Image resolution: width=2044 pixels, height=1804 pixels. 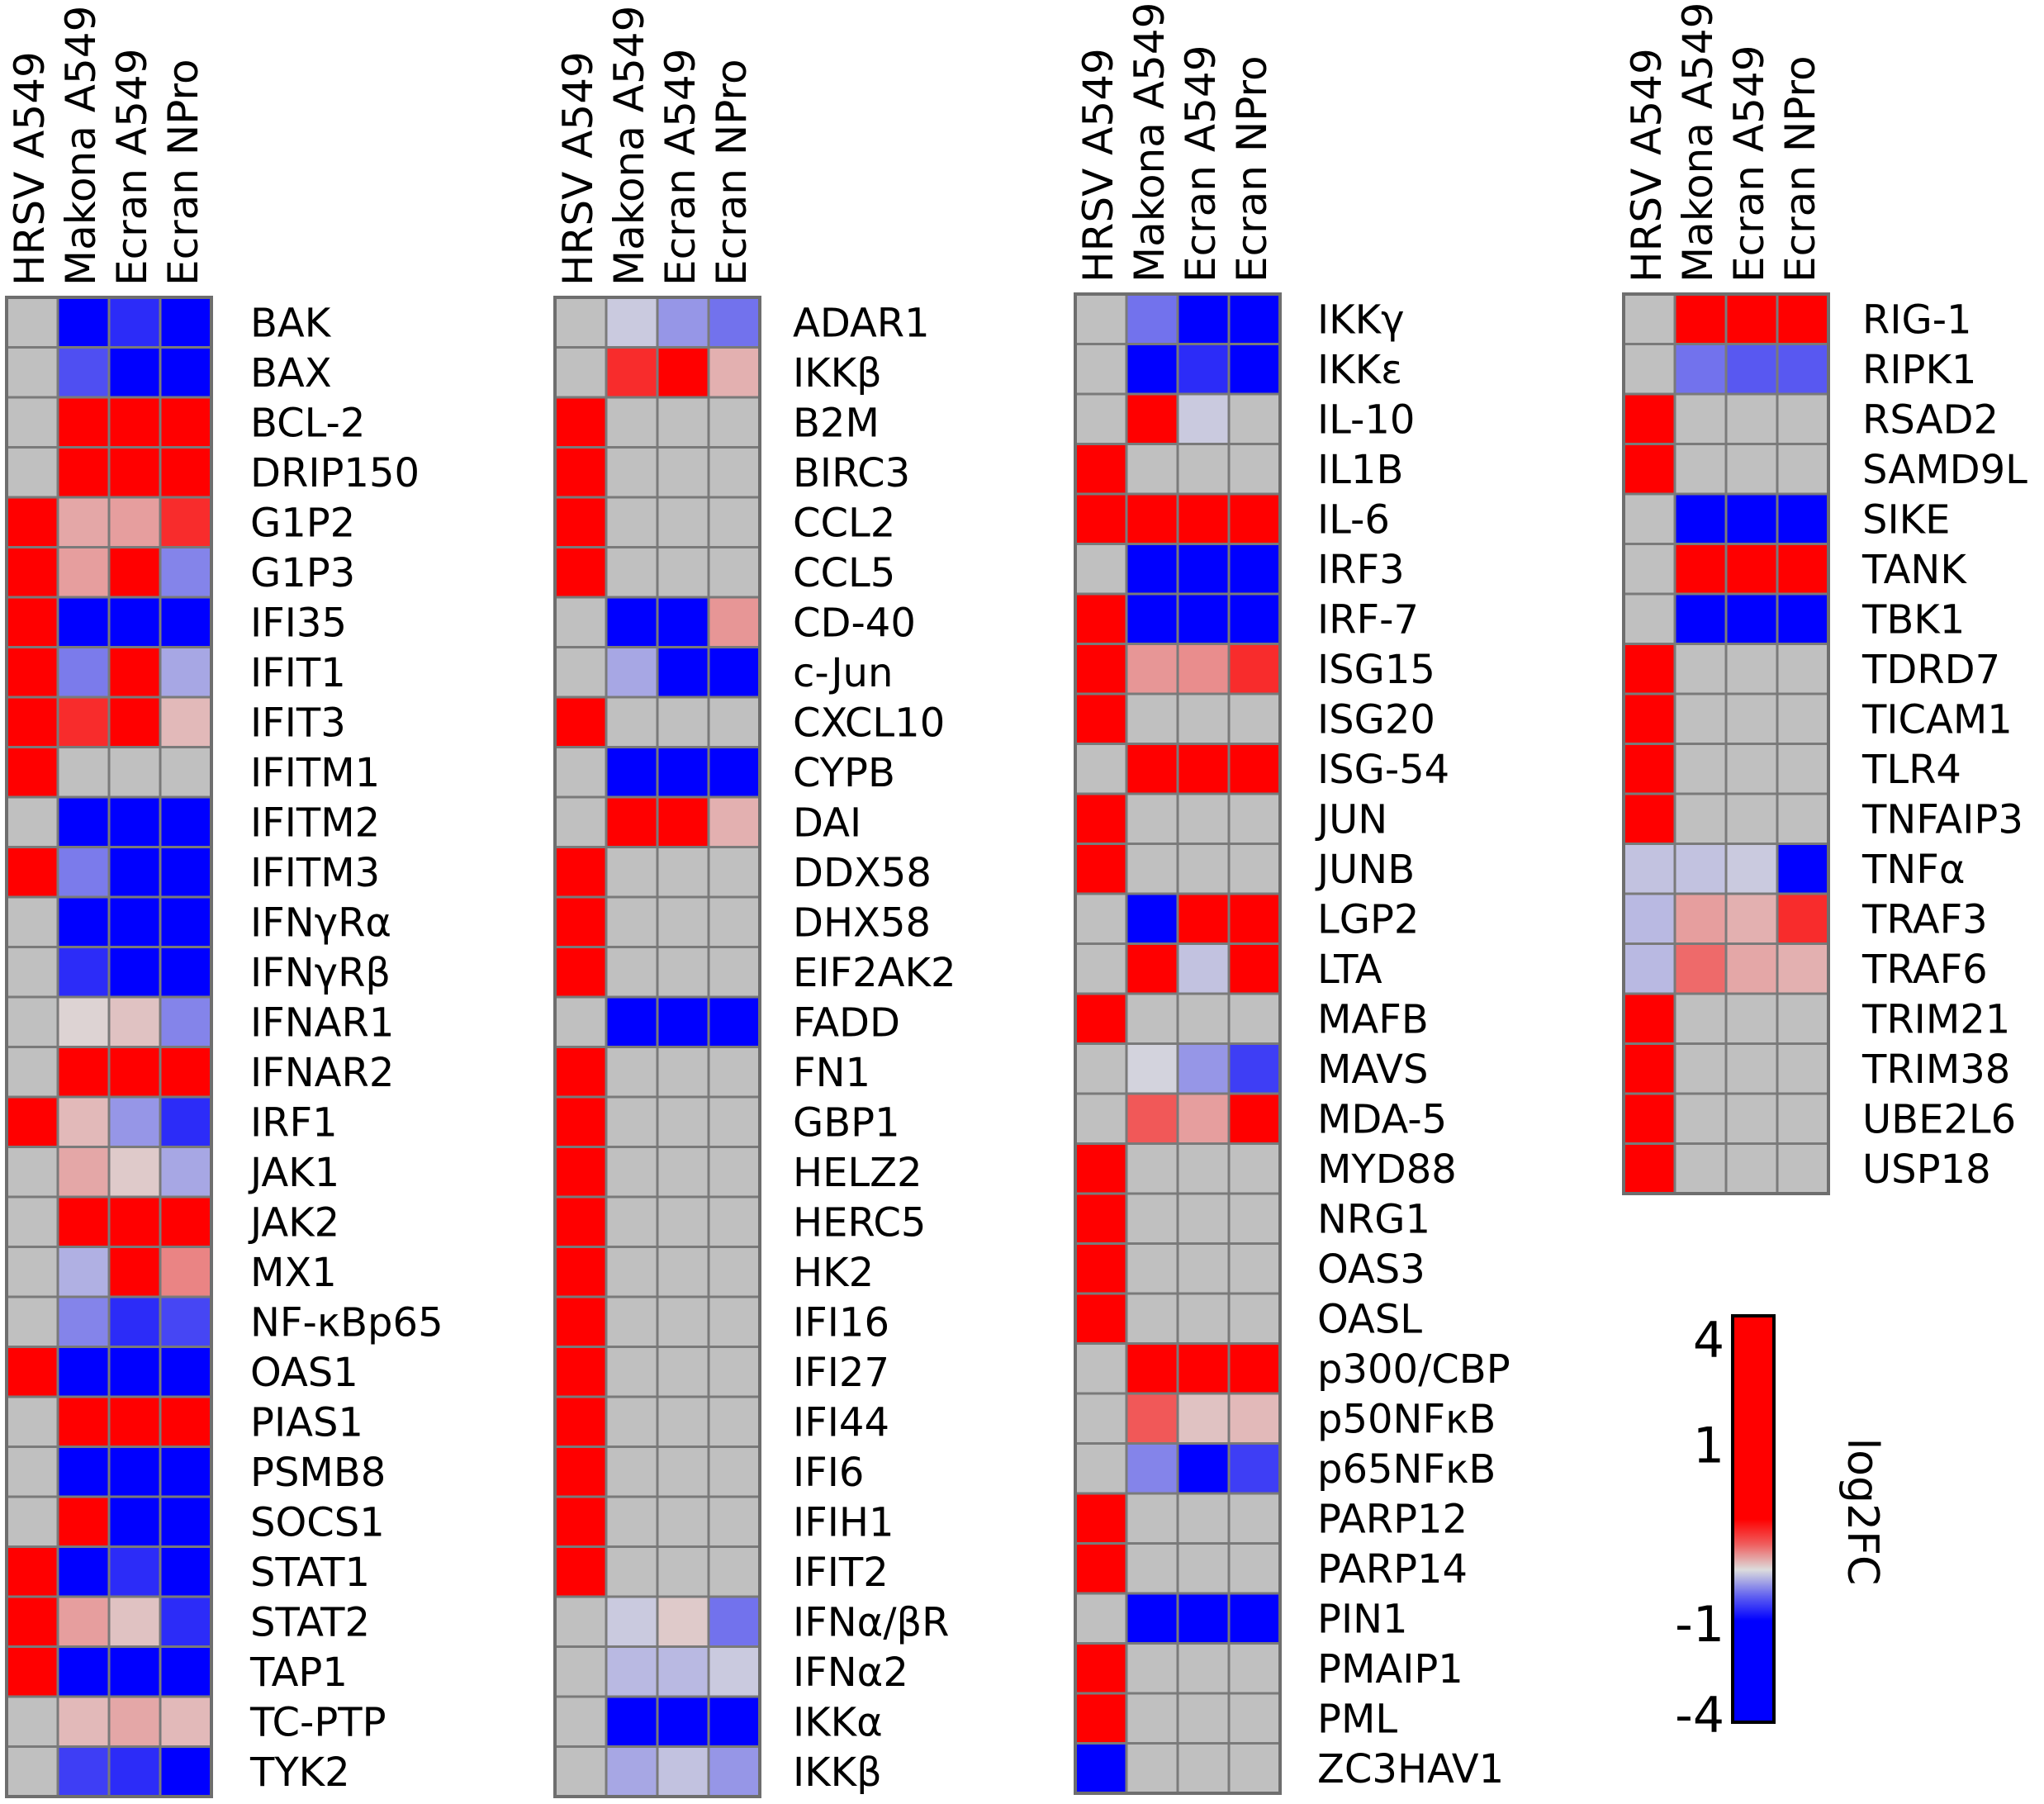 What do you see at coordinates (306, 1422) in the screenshot?
I see `gene-label: PIAS1` at bounding box center [306, 1422].